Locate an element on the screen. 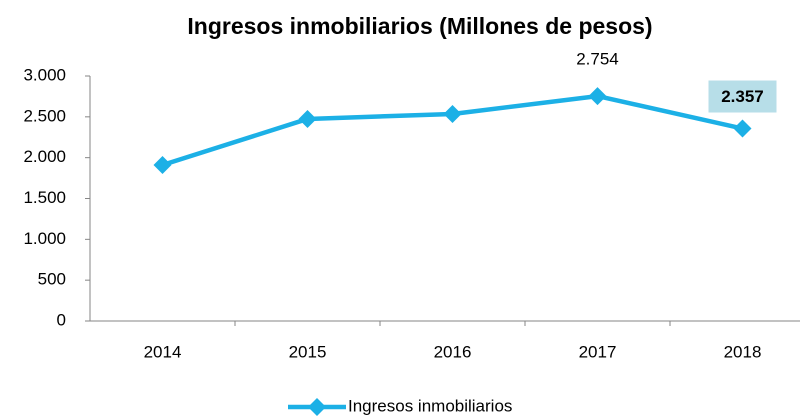 The image size is (804, 420). legend-marker is located at coordinates (317, 407).